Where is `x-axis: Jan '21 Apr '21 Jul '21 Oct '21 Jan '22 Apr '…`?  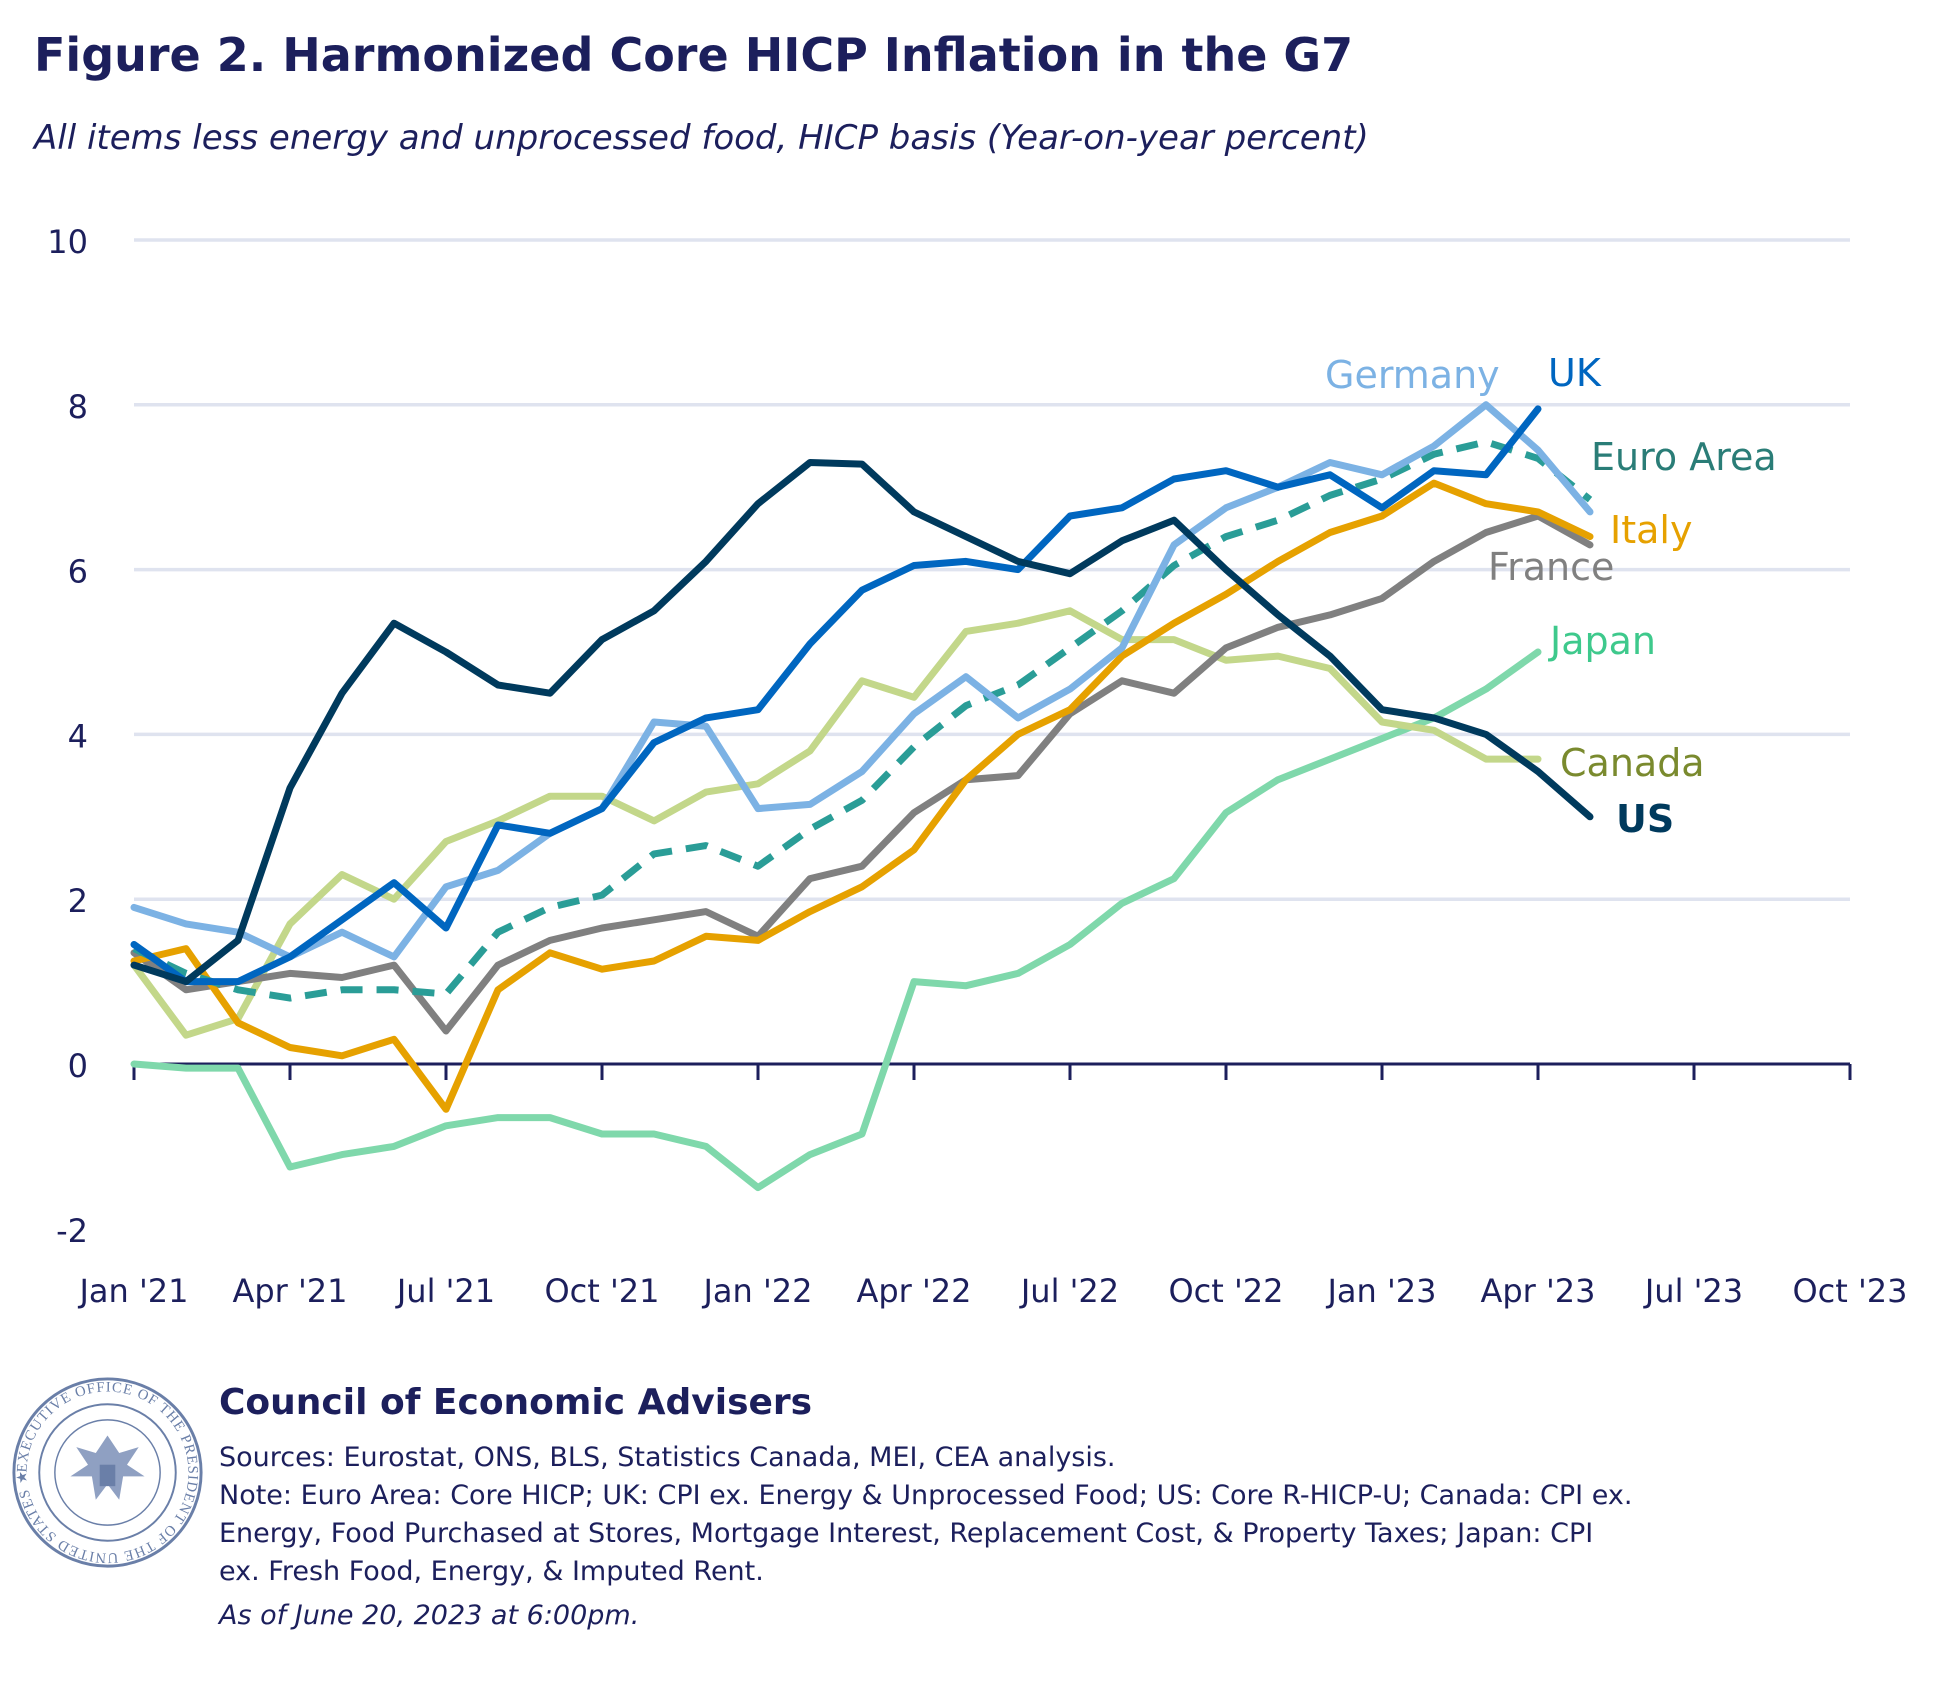 x-axis: Jan '21 Apr '21 Jul '21 Oct '21 Jan '22 Apr '… is located at coordinates (992, 1186).